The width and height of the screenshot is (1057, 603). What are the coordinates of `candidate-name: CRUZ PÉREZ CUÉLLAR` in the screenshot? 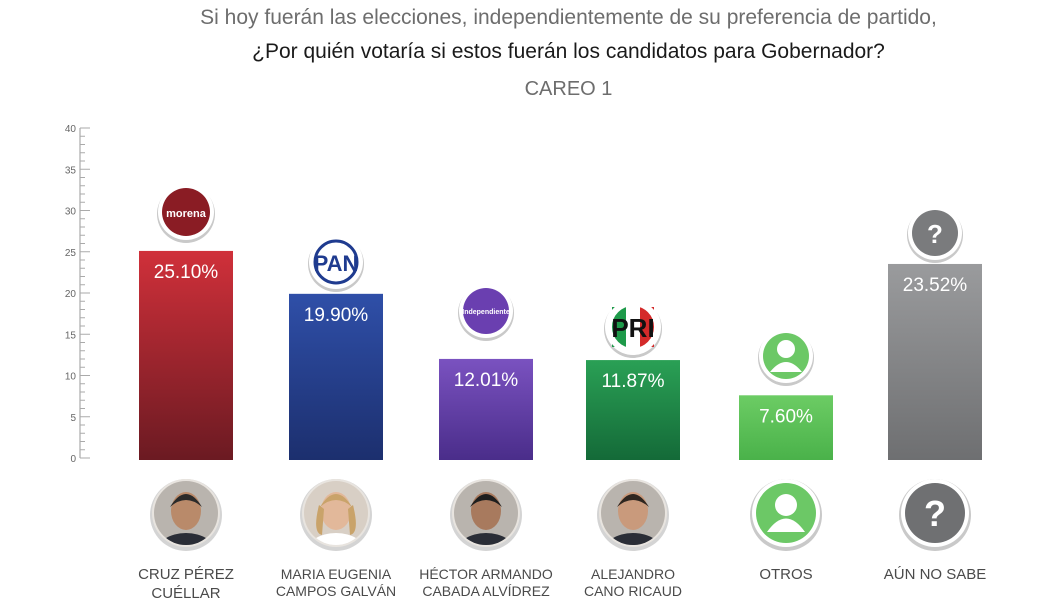 It's located at (186, 584).